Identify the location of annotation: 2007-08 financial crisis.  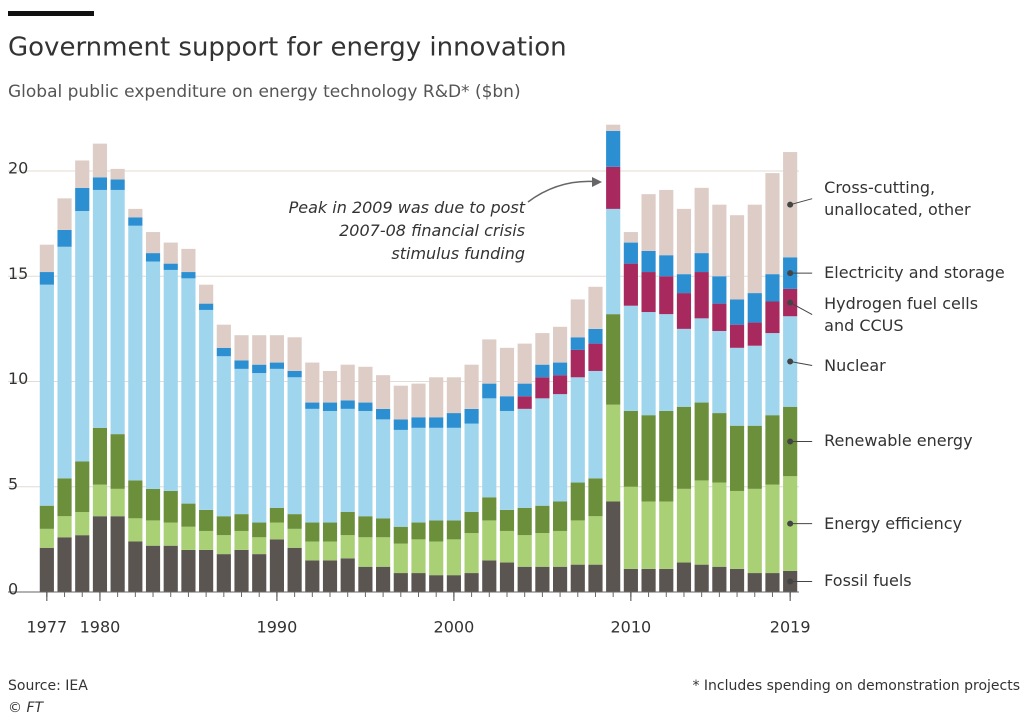
(432, 230).